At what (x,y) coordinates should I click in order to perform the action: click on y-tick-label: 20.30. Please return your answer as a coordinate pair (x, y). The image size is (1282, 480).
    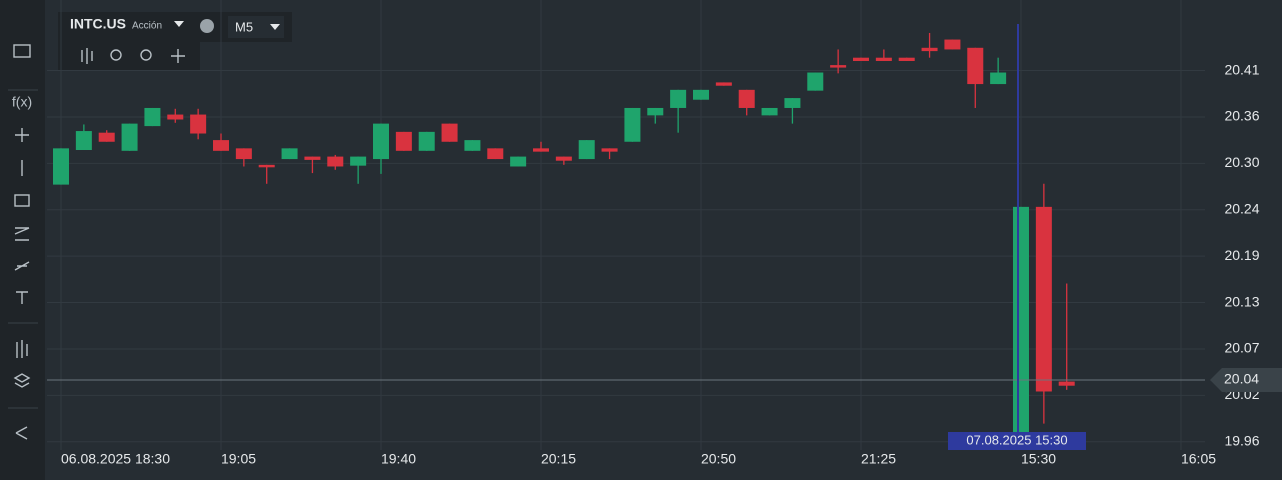
    Looking at the image, I should click on (1241, 162).